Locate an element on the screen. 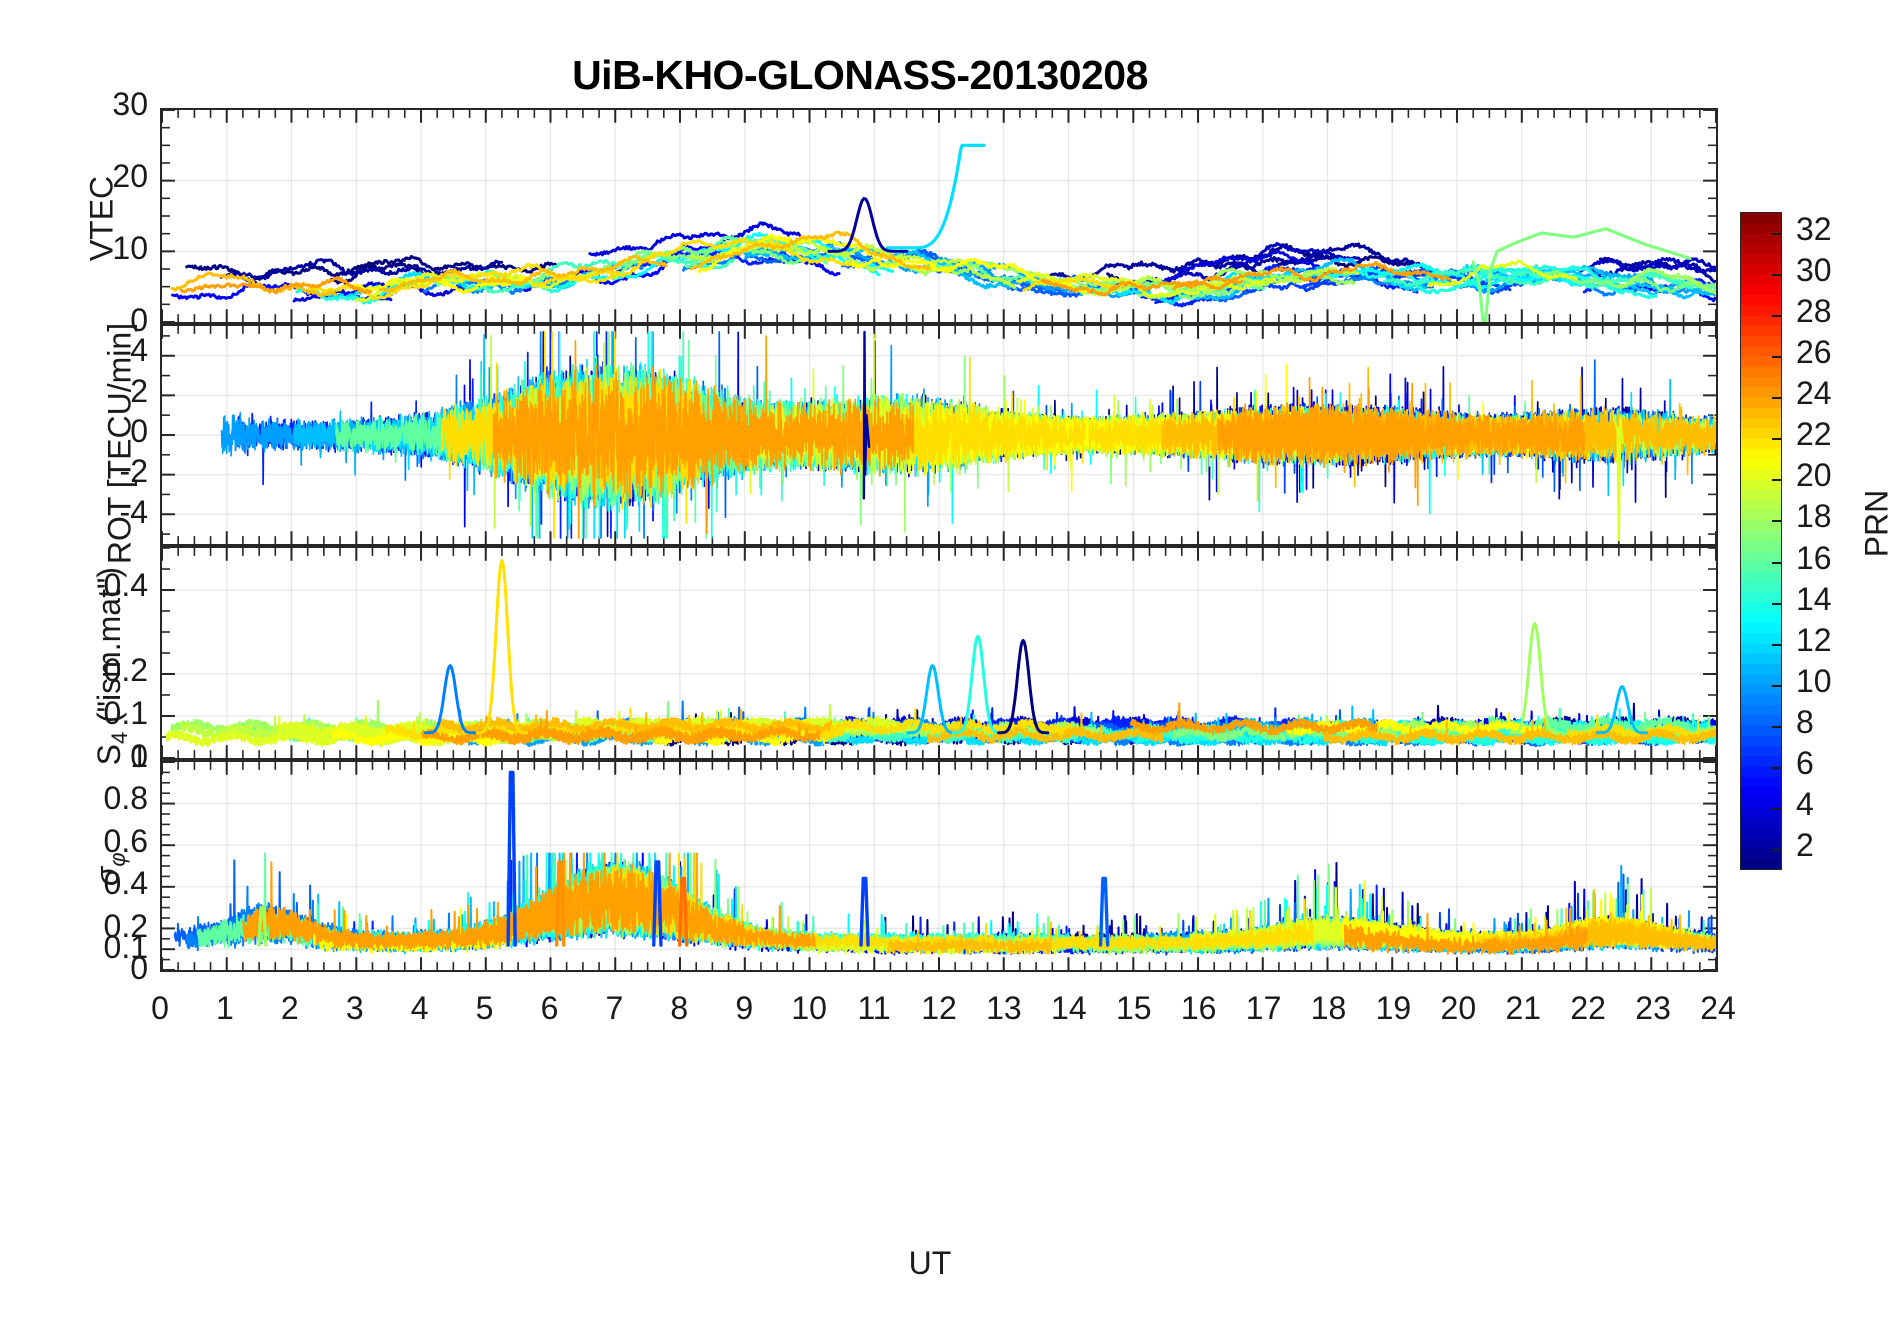  ytick-p0-30: 30 is located at coordinates (130, 104).